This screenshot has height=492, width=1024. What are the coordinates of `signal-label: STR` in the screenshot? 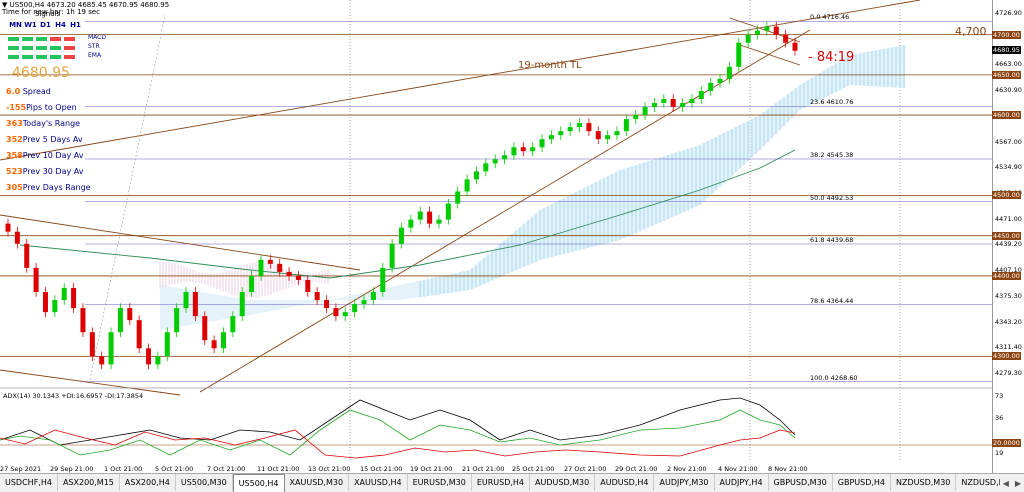 It's located at (94, 46).